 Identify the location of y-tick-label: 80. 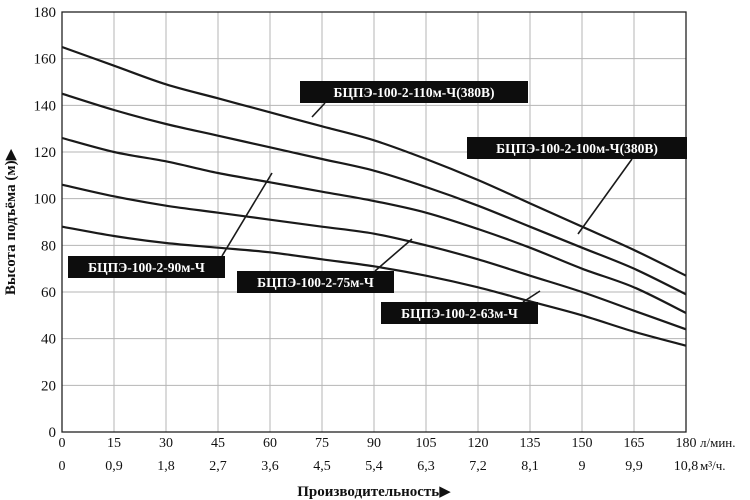
(48, 246).